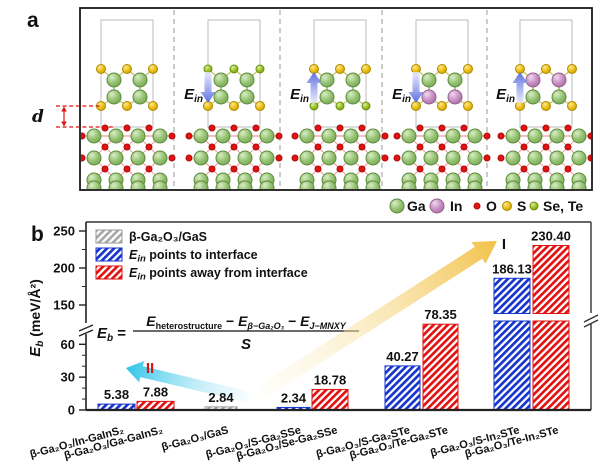  I want to click on bar-value-label: 2.84, so click(221, 397).